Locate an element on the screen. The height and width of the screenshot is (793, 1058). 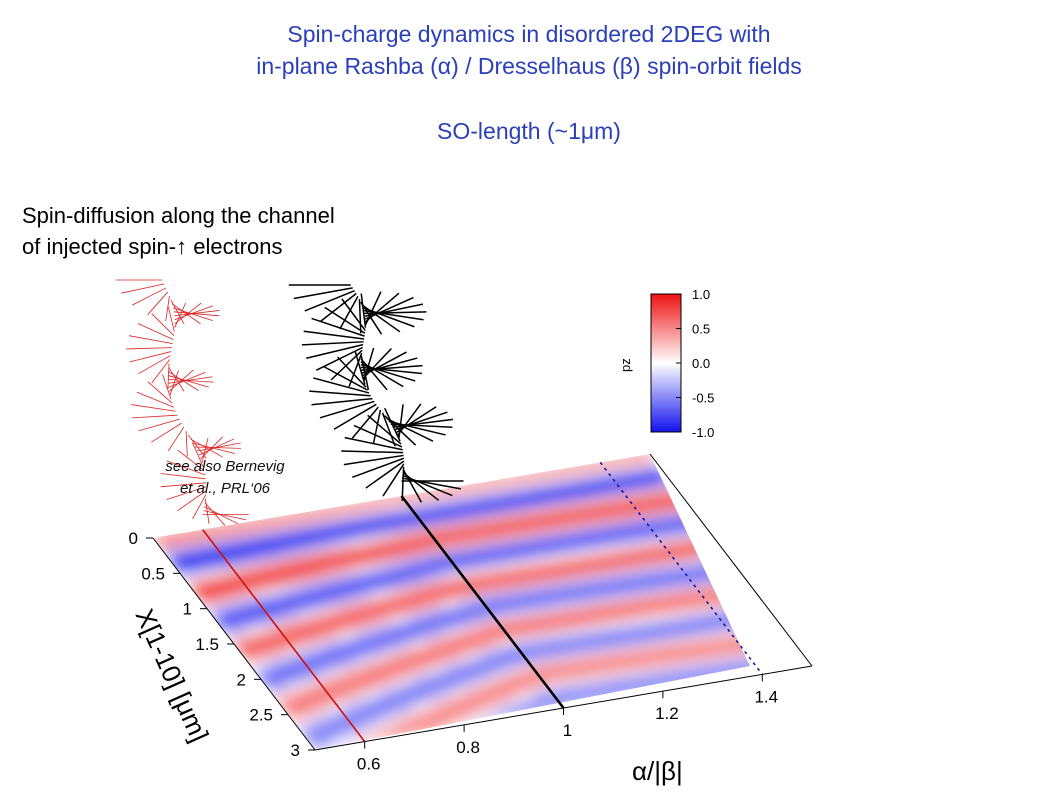
reference-line-1: see also Bernevig is located at coordinates (225, 466).